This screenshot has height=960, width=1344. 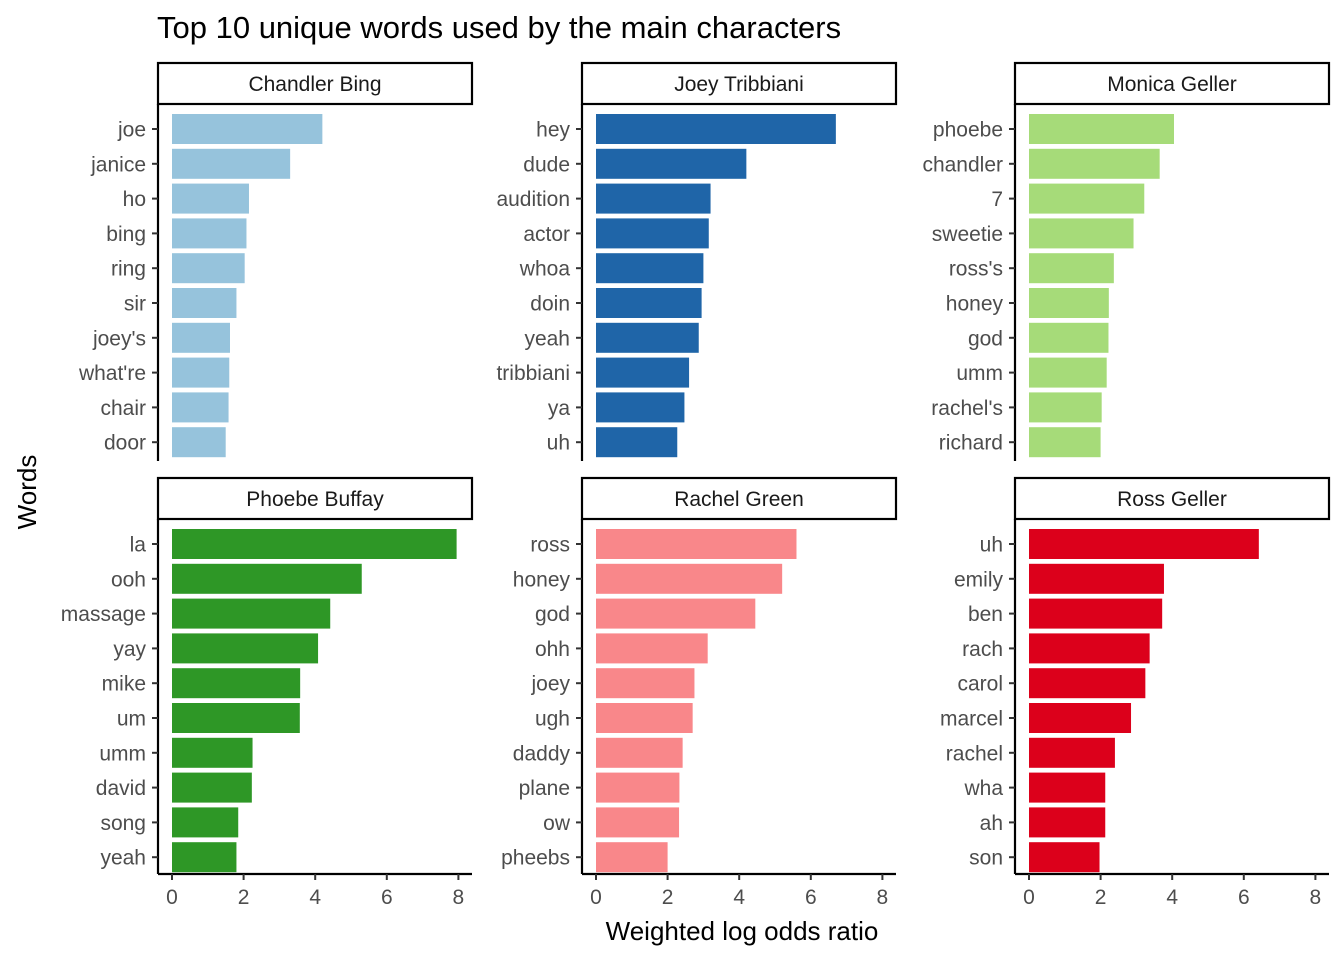 I want to click on bar-chair, so click(x=200, y=407).